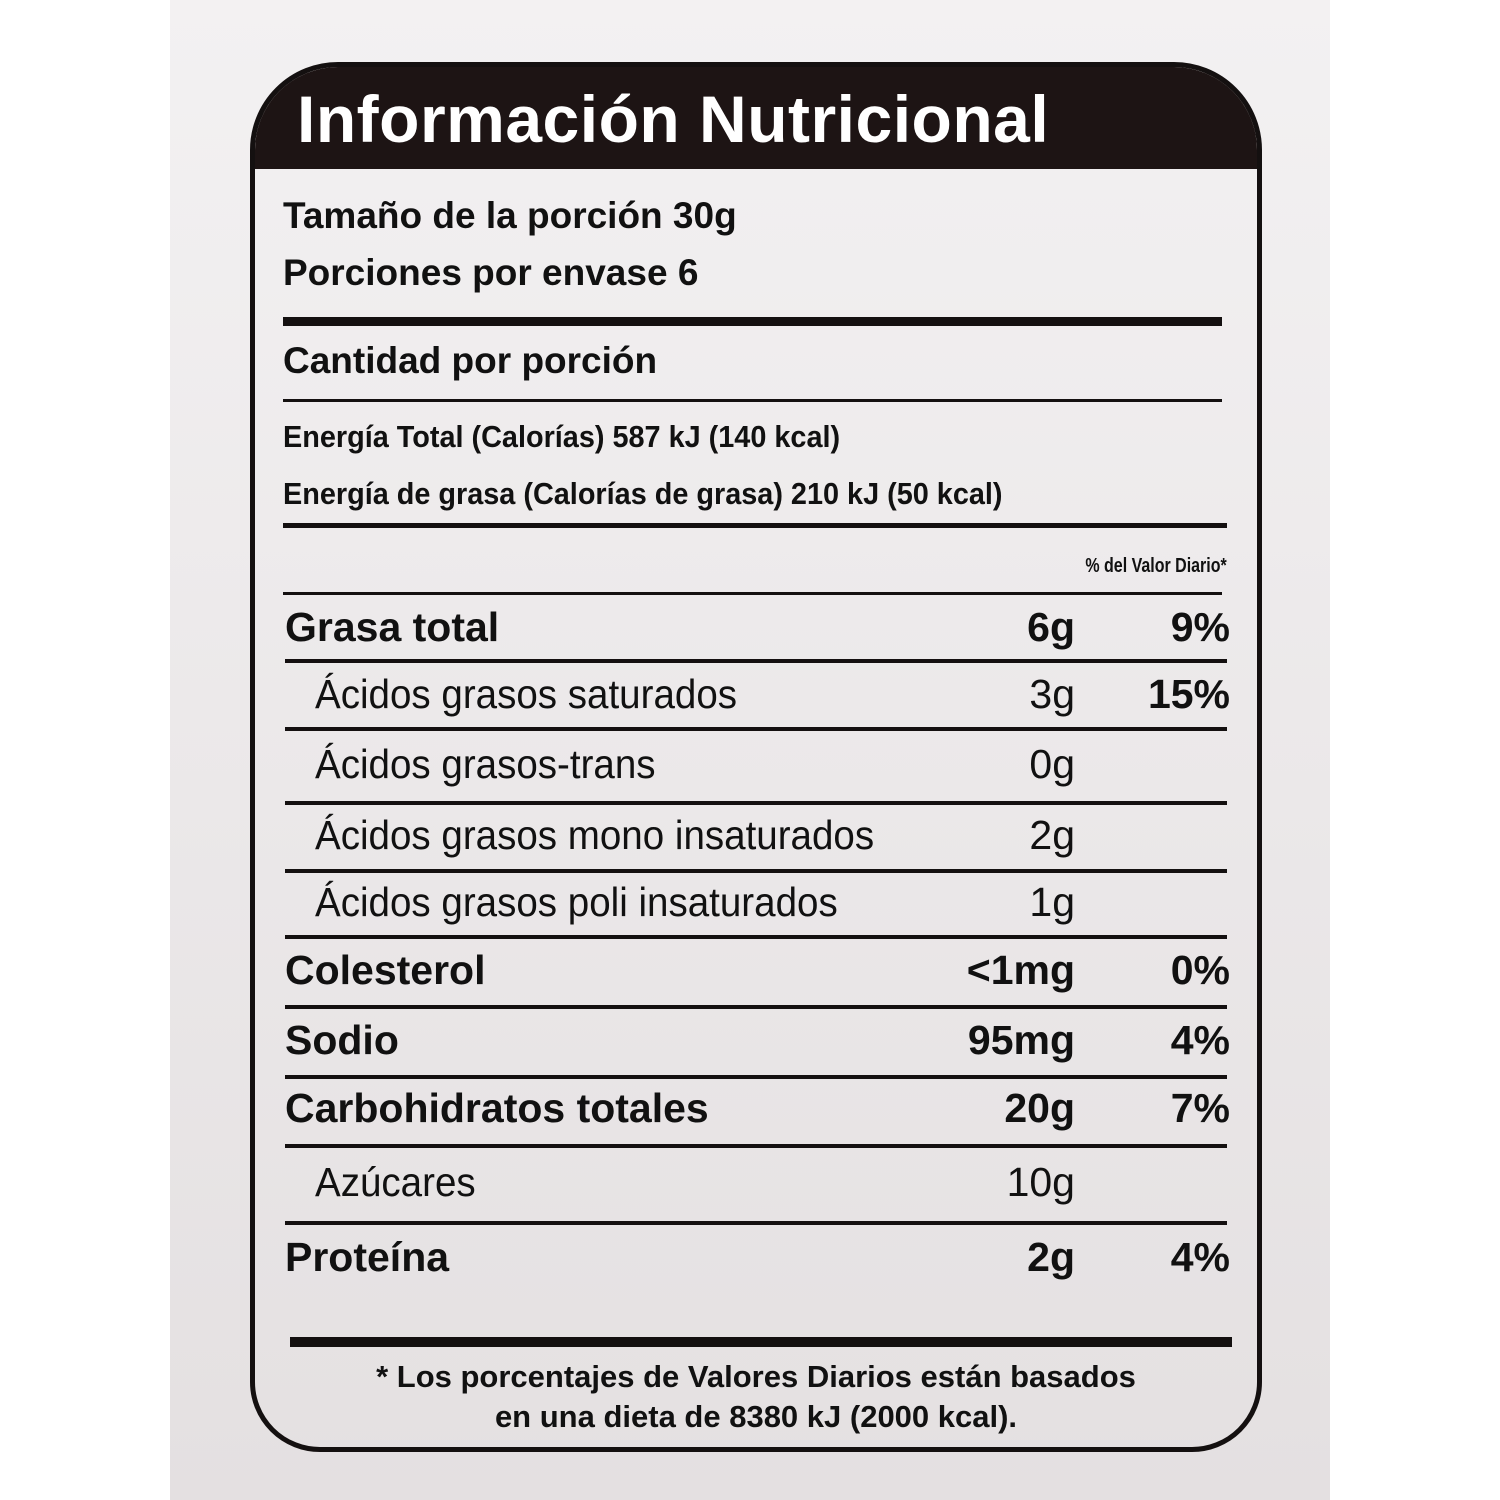 The width and height of the screenshot is (1500, 1500). I want to click on amount-per-serving: Cantidad por porción, so click(470, 360).